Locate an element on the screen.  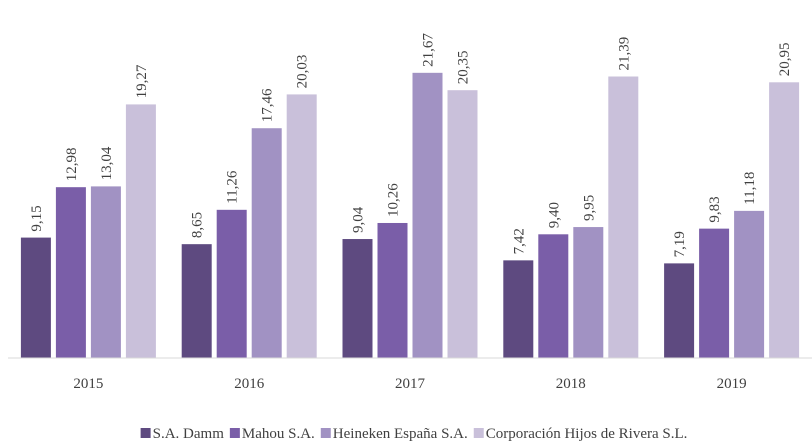
data-label: 11,26 is located at coordinates (233, 187).